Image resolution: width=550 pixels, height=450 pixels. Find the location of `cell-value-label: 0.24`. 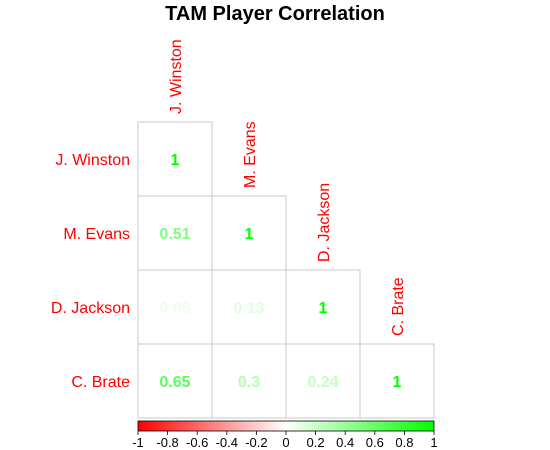

cell-value-label: 0.24 is located at coordinates (322, 382).